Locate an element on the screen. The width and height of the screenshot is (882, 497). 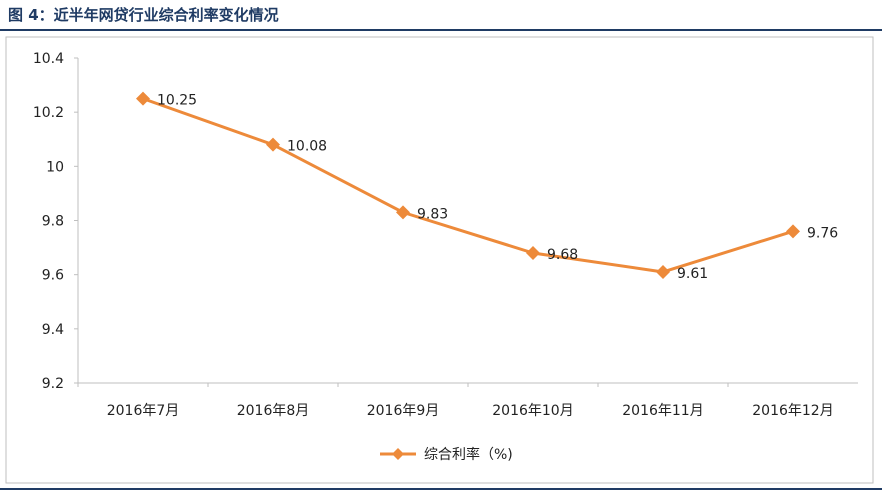
bottom-rule is located at coordinates (441, 489).